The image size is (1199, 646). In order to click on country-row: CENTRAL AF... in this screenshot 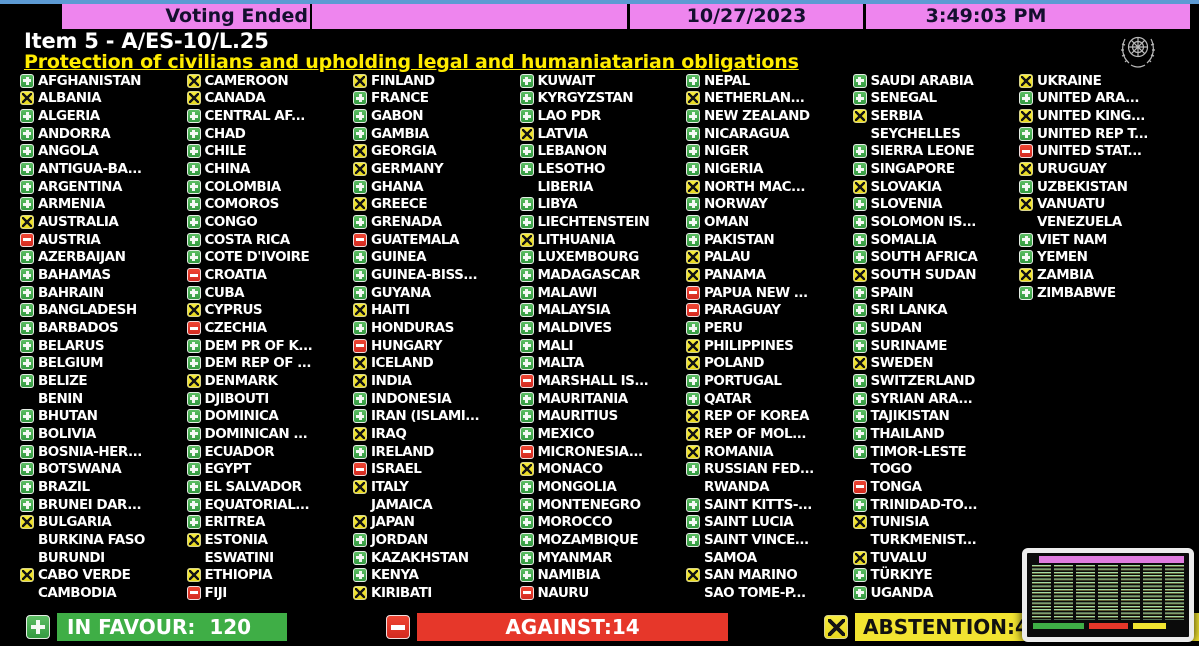, I will do `click(270, 116)`.